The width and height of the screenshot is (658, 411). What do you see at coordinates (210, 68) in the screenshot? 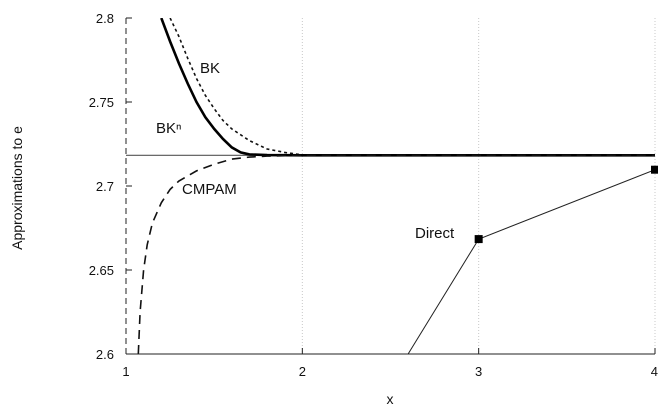
I see `series-label: BK` at bounding box center [210, 68].